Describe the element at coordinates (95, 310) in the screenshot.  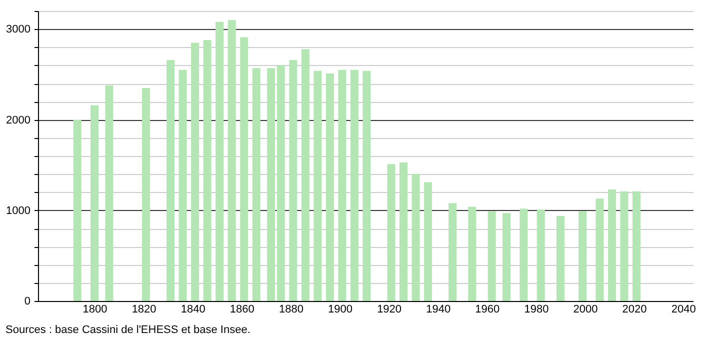
I see `x-tick-label: 1800` at that location.